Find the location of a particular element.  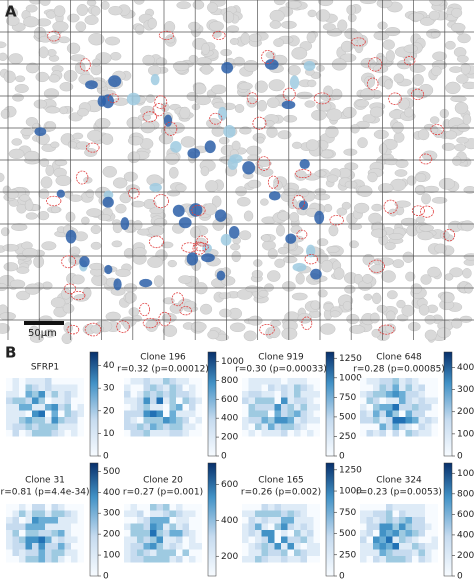

colorbar-tick-label: 800 is located at coordinates (465, 494).